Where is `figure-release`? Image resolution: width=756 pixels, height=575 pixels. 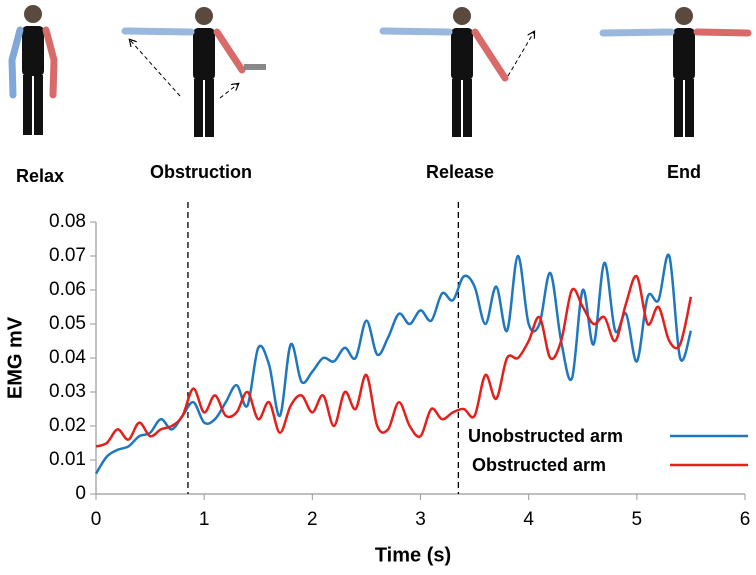
figure-release is located at coordinates (456, 72).